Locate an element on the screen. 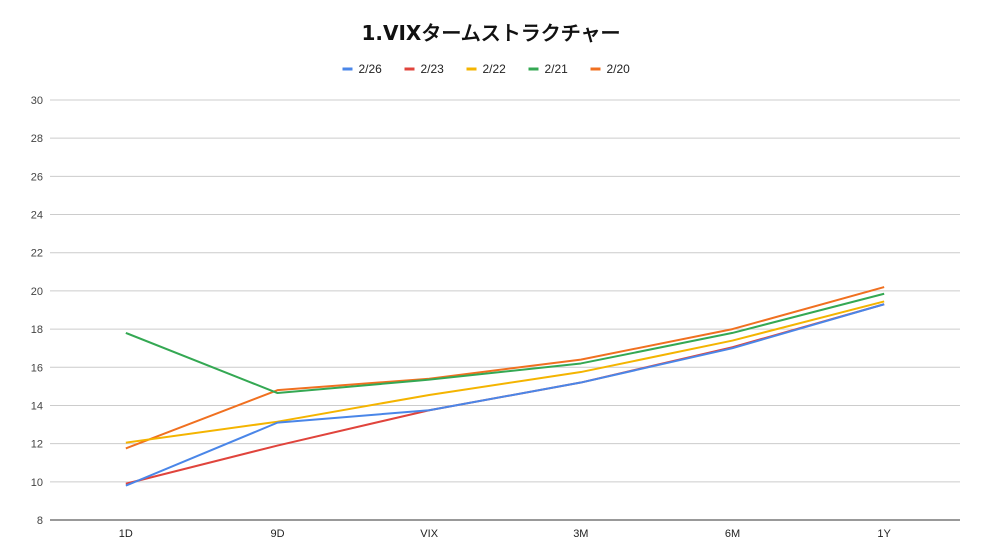  y-tick-label: 18 is located at coordinates (37, 330).